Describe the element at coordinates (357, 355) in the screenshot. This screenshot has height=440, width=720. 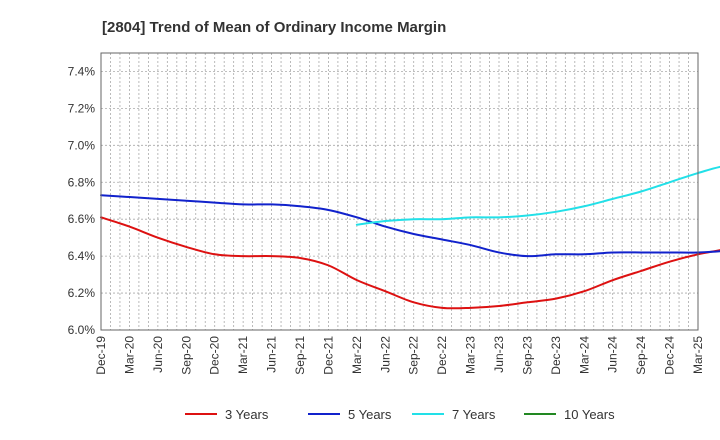
I see `x-tick-label: Mar-22` at that location.